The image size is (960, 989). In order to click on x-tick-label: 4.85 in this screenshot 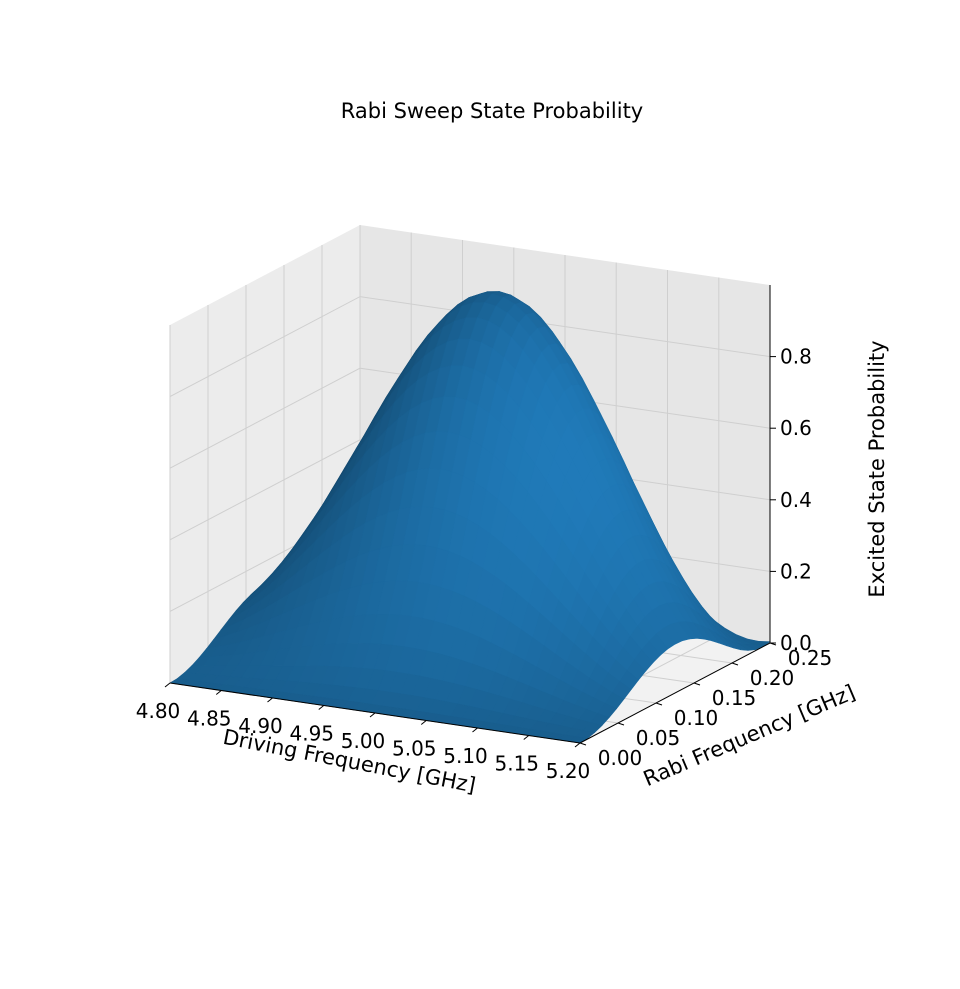, I will do `click(209, 719)`.